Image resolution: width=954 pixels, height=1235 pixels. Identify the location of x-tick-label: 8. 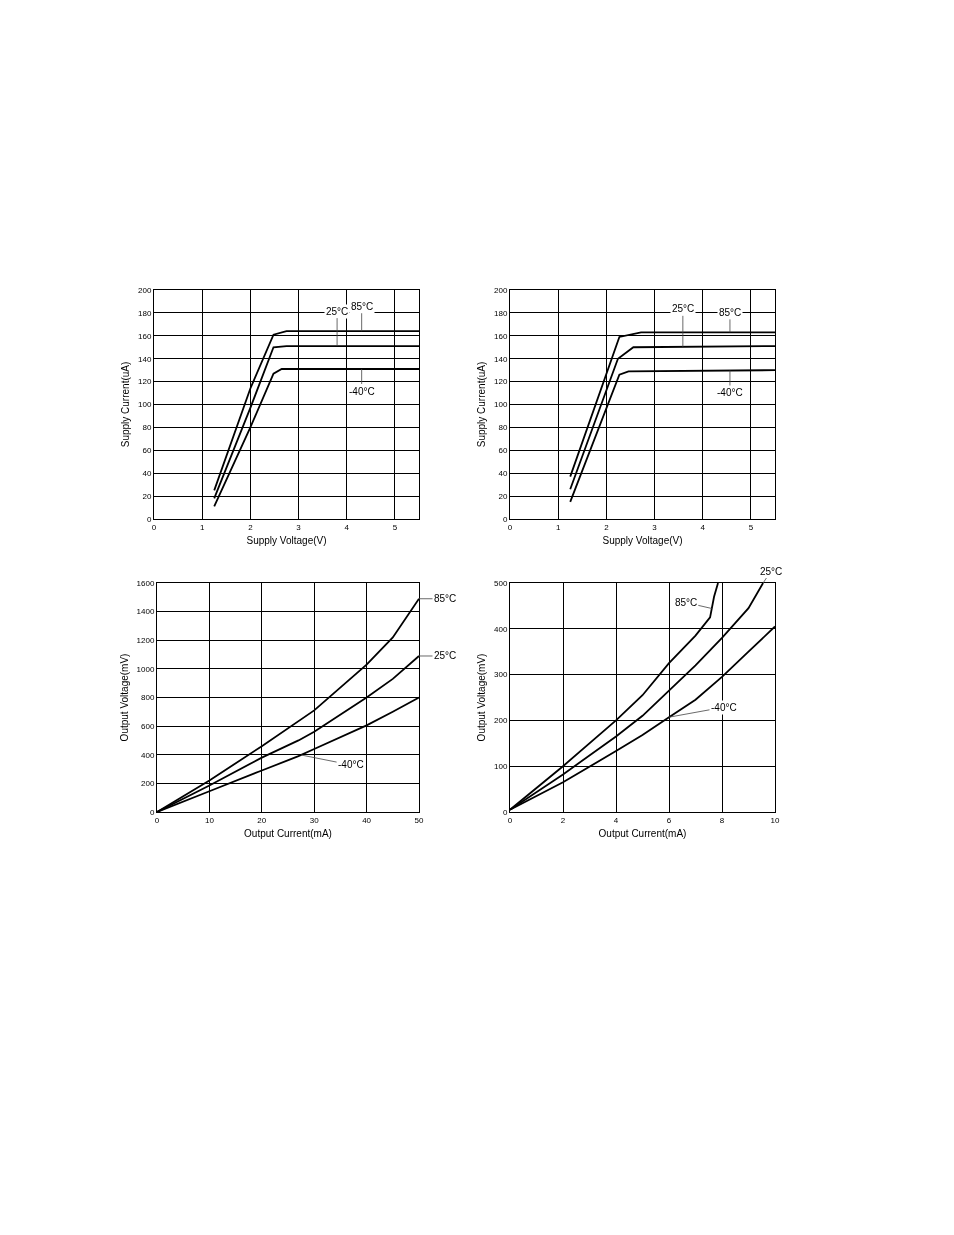
(722, 820).